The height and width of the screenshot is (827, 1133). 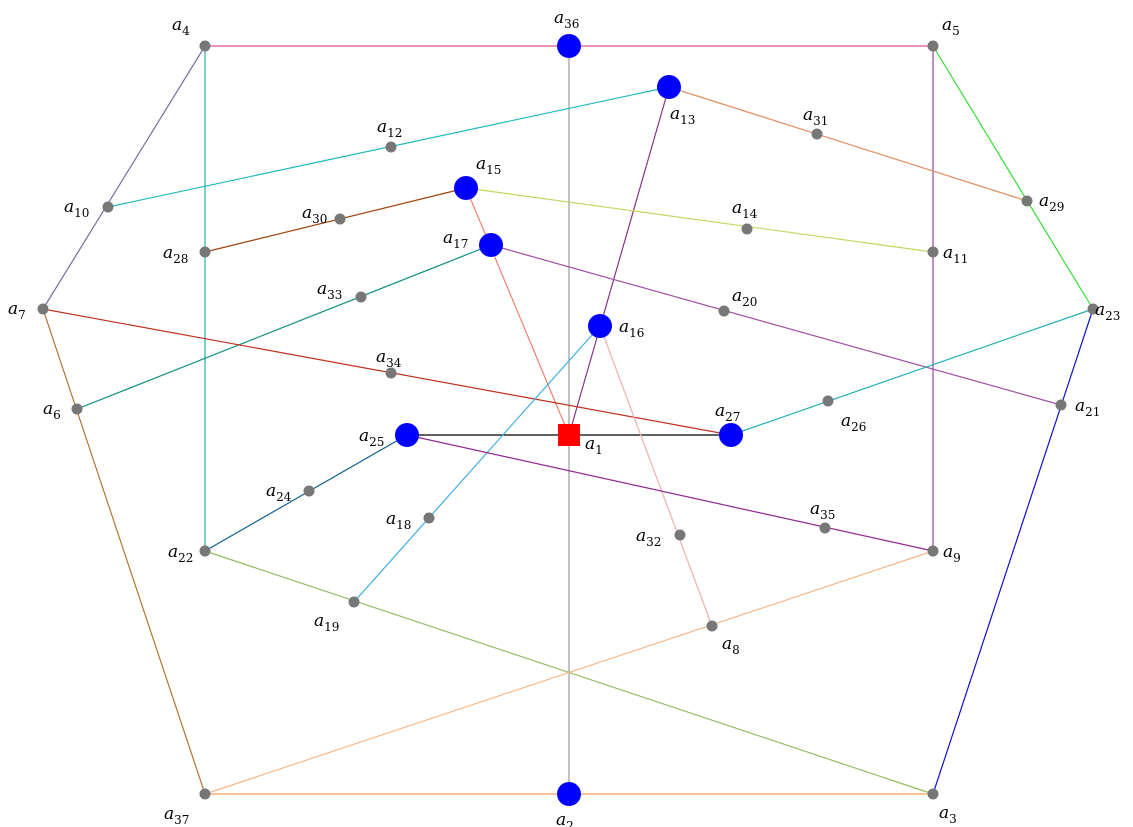 I want to click on node-a6, so click(x=77, y=409).